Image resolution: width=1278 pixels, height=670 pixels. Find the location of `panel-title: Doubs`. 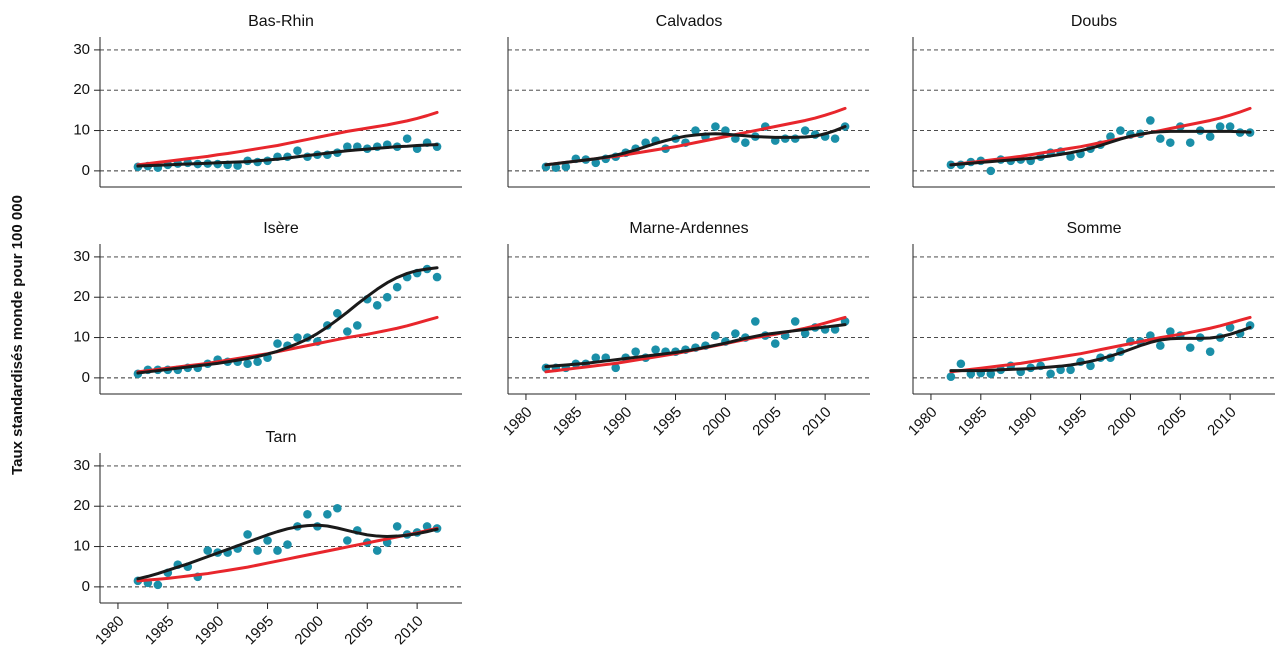

panel-title: Doubs is located at coordinates (1094, 21).